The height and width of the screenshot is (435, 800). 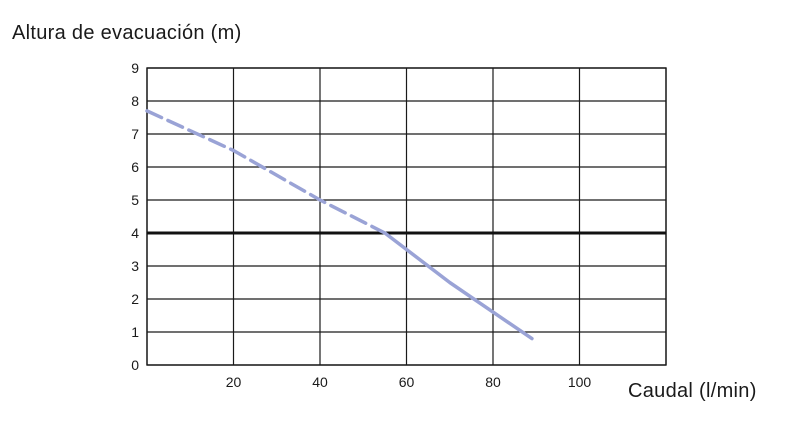 What do you see at coordinates (135, 299) in the screenshot?
I see `y-tick-label: 2` at bounding box center [135, 299].